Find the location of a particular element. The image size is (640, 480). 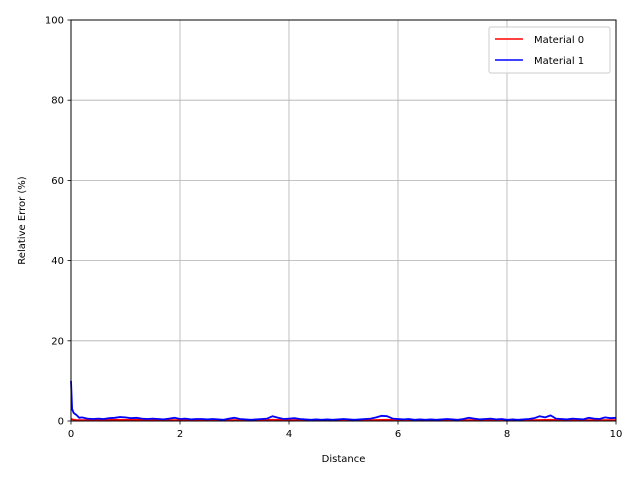

x-tick-label: 10 is located at coordinates (616, 434).